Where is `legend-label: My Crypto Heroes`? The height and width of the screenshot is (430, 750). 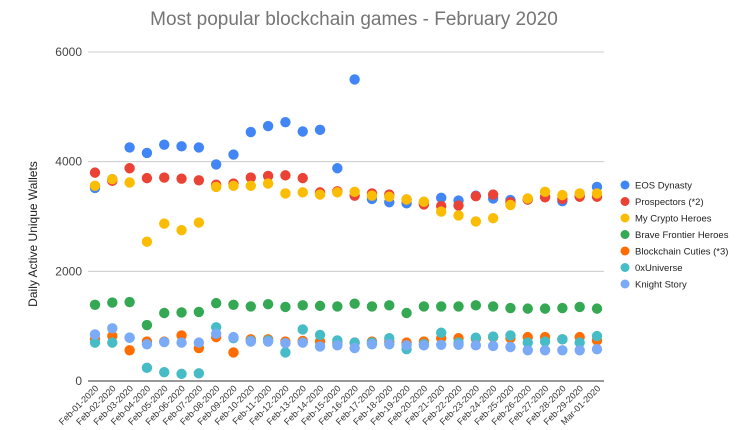 legend-label: My Crypto Heroes is located at coordinates (673, 219).